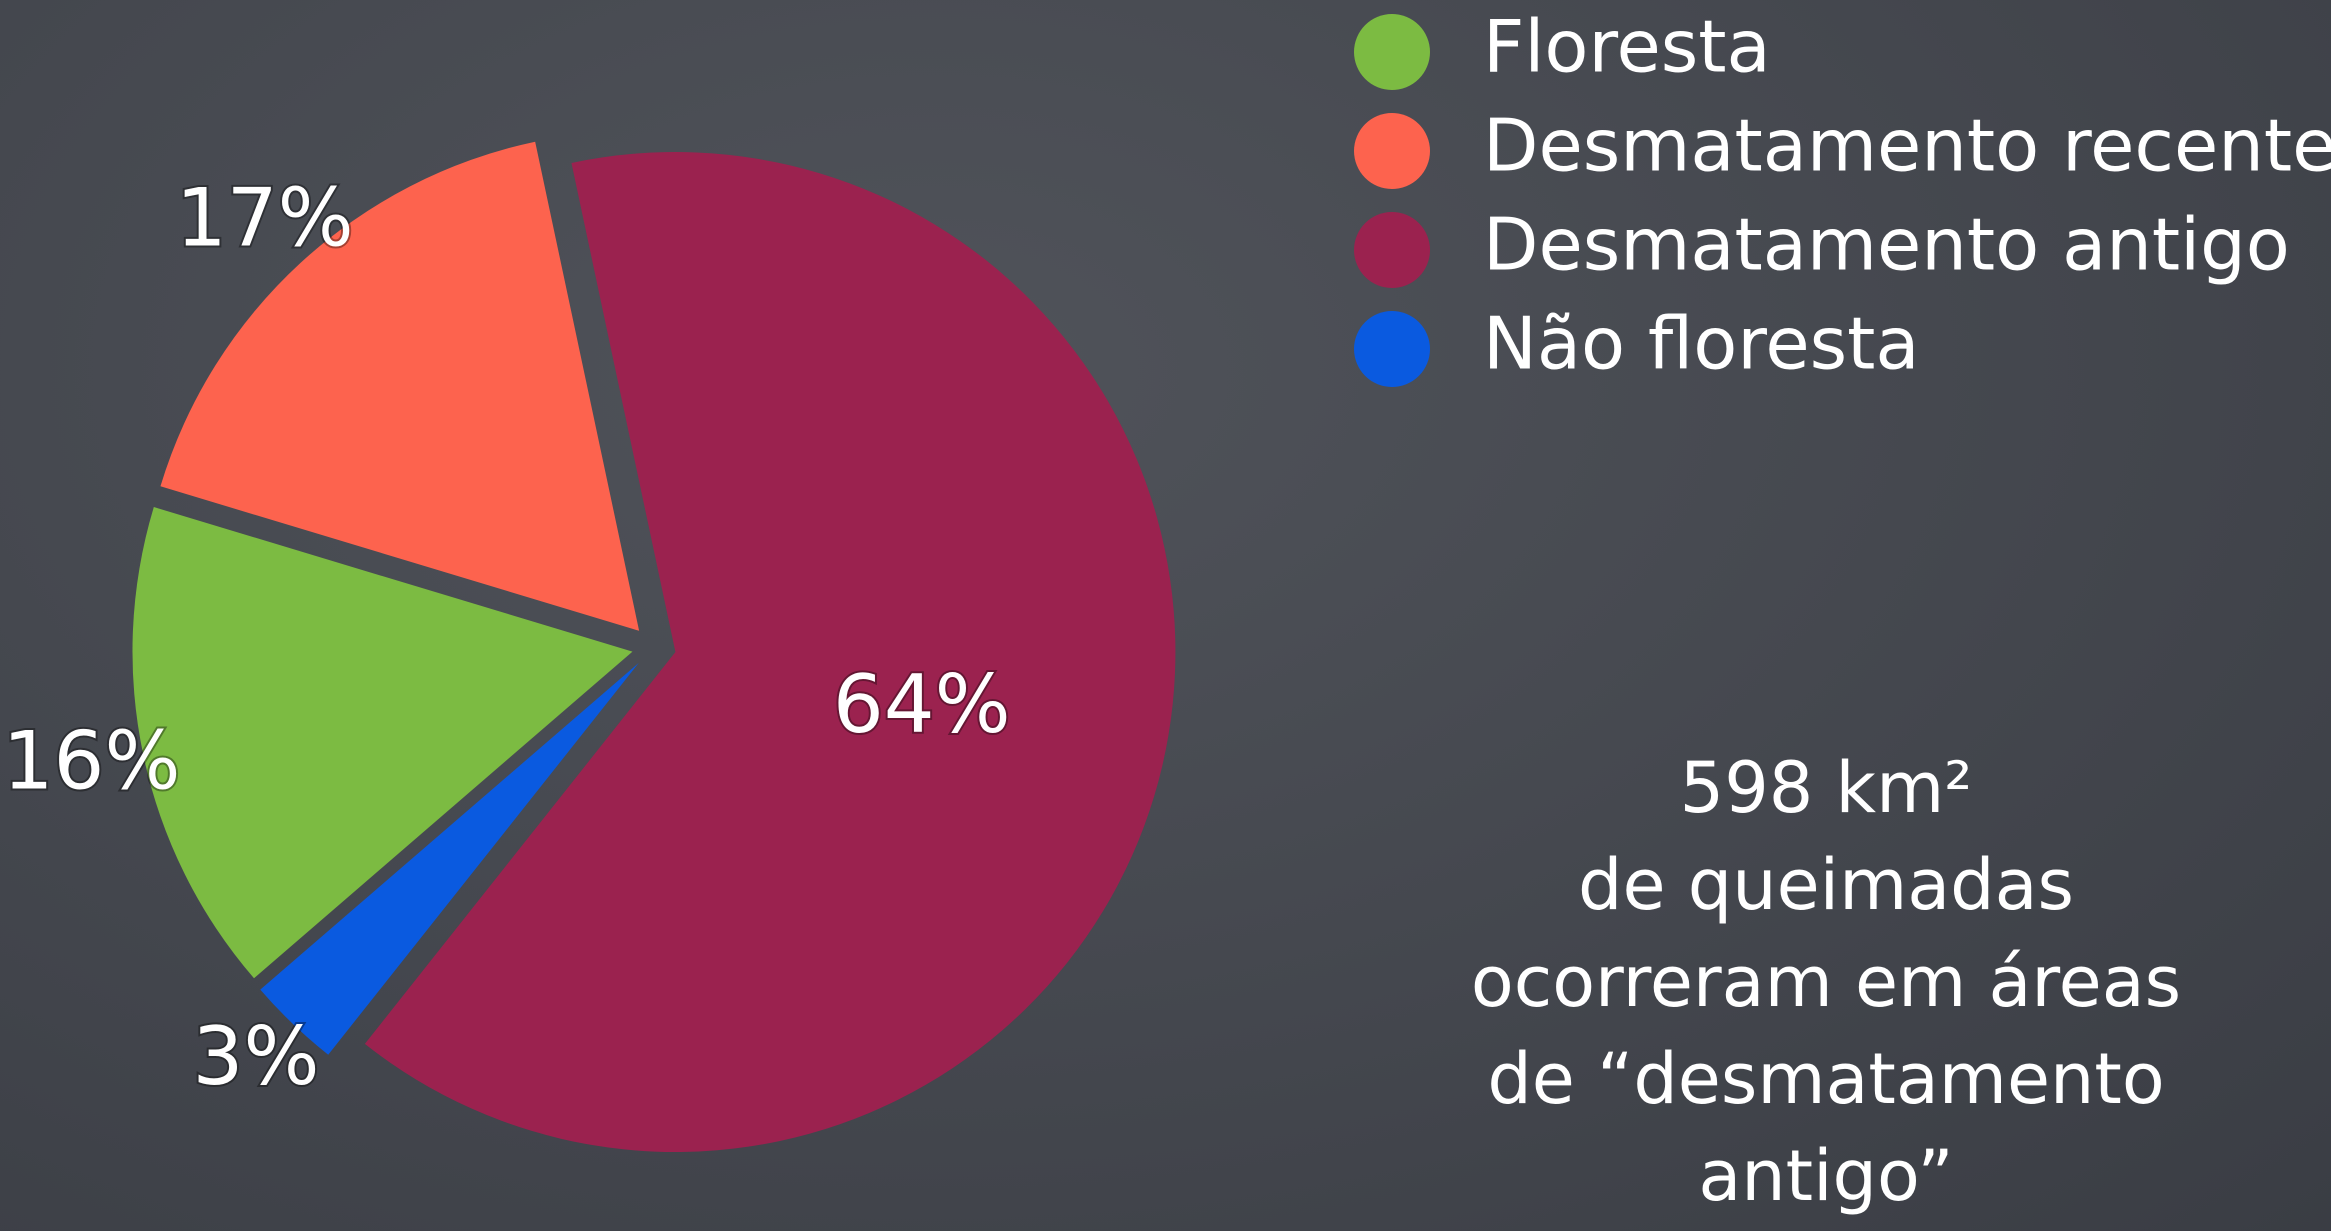  Describe the element at coordinates (1825, 1176) in the screenshot. I see `annotation: antigo”` at that location.